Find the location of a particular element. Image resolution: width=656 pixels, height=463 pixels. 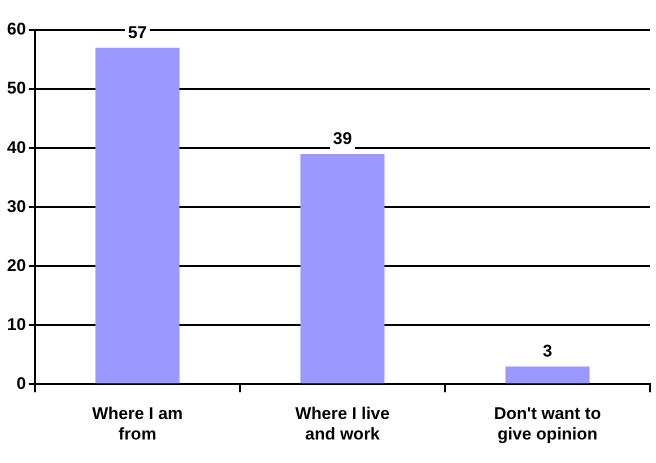

y-tick-label: 50 is located at coordinates (16, 88).